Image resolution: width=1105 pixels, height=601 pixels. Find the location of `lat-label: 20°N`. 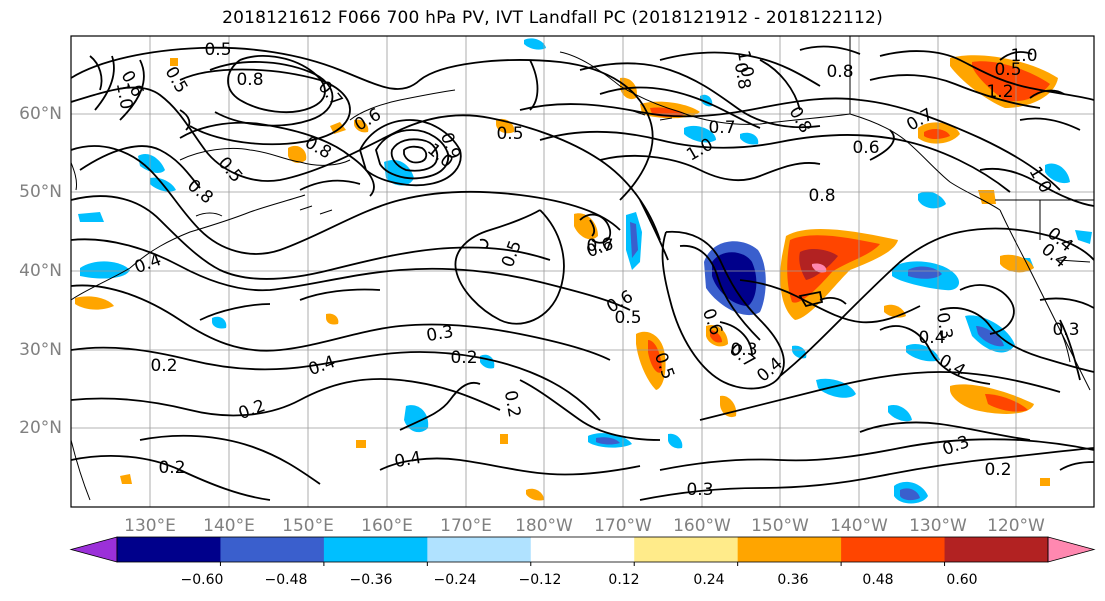

lat-label: 20°N is located at coordinates (40, 428).